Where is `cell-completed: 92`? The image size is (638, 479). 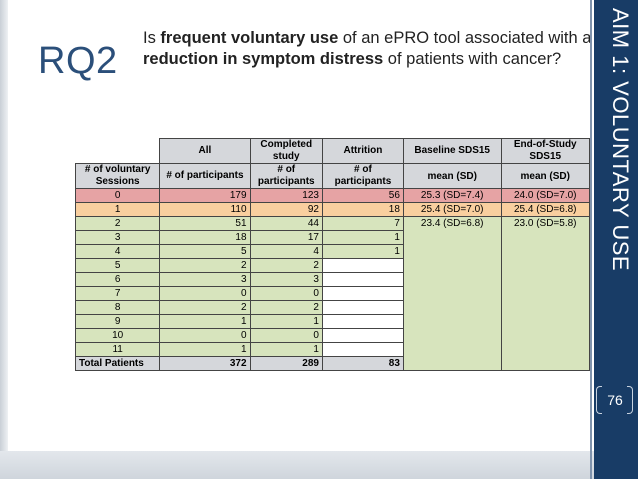
cell-completed: 92 is located at coordinates (286, 209).